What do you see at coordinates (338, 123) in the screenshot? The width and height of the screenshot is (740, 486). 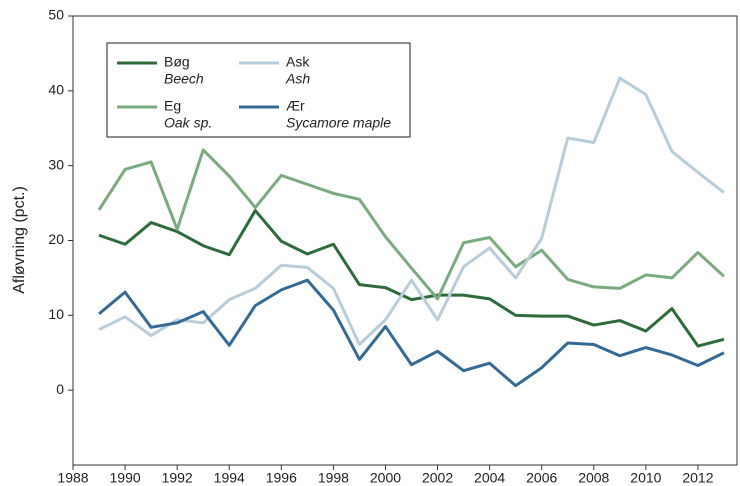 I see `legend-sublabel: Sycamore maple` at bounding box center [338, 123].